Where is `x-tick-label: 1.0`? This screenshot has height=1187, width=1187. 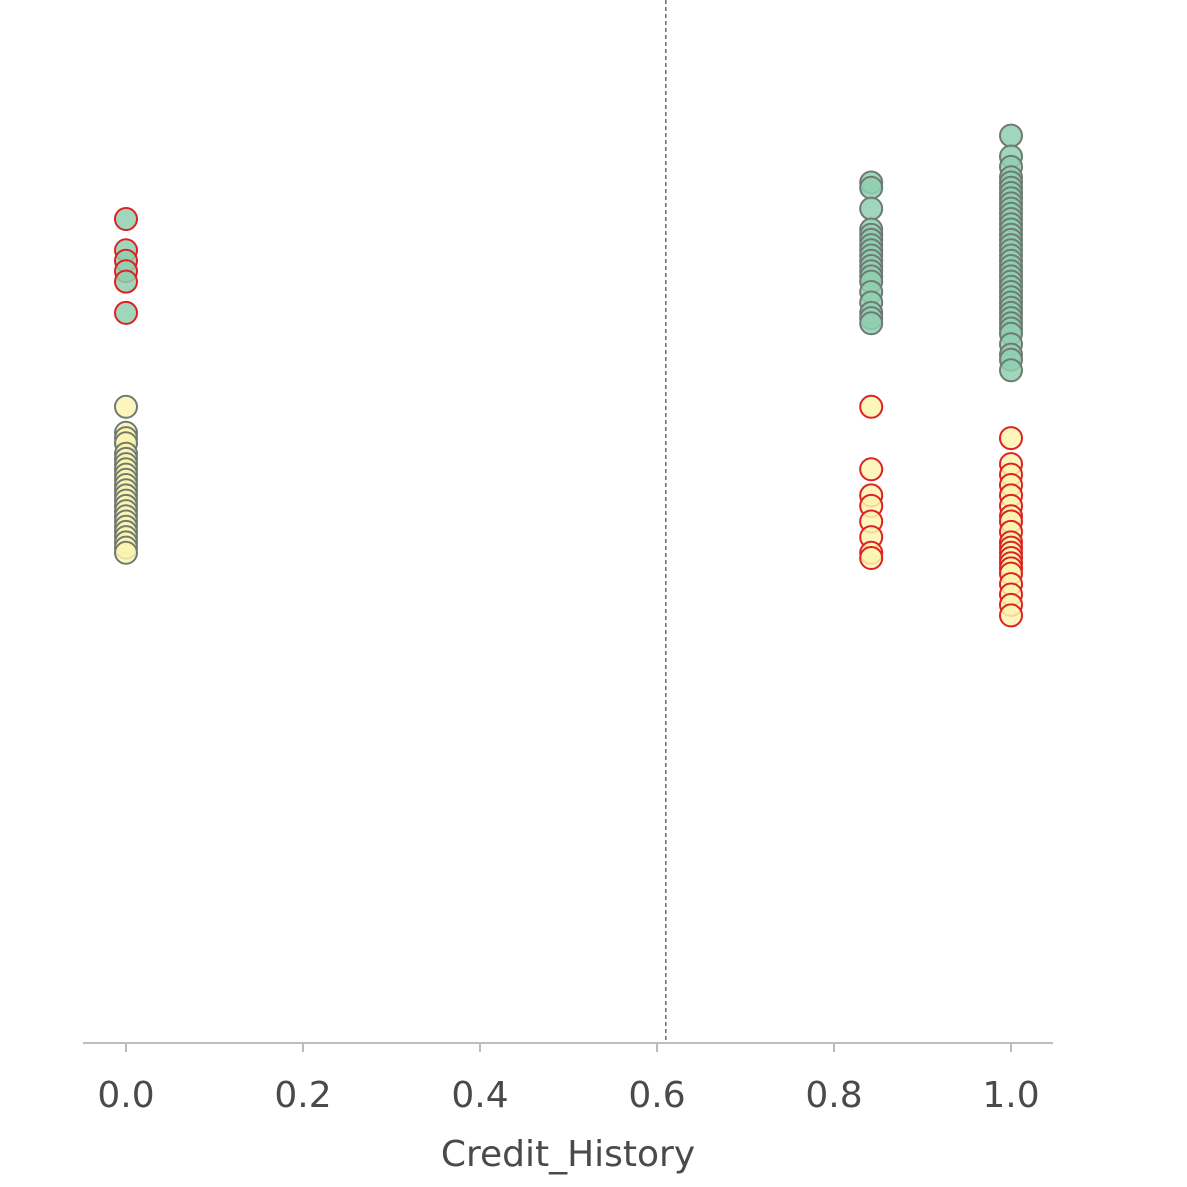 x-tick-label: 1.0 is located at coordinates (1010, 1095).